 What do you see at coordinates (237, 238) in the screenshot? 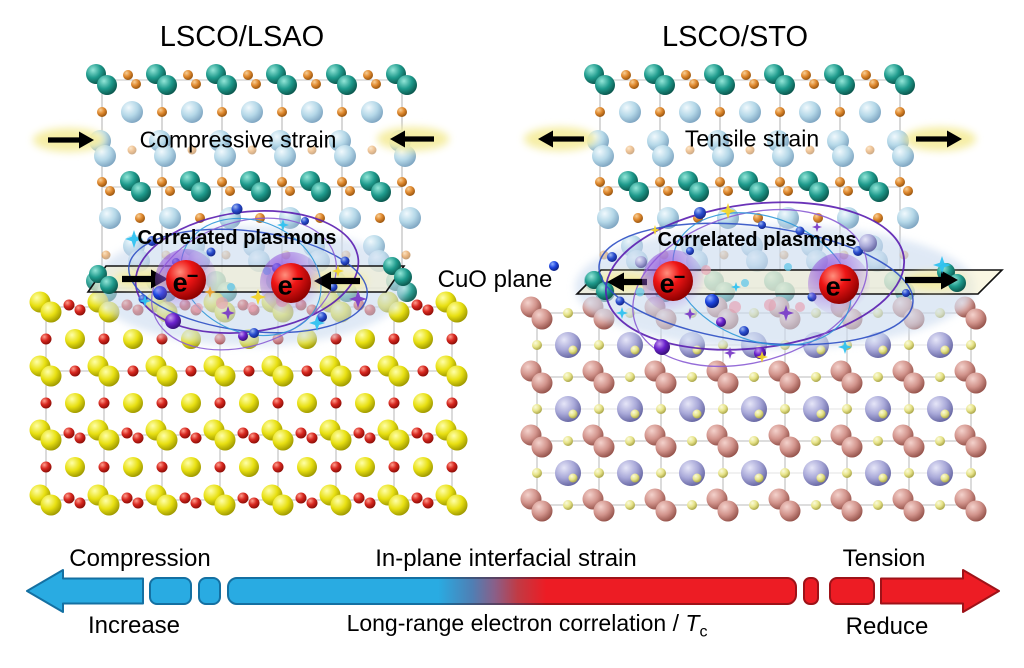
I see `correlated-plasmons-label-left: Correlated plasmons` at bounding box center [237, 238].